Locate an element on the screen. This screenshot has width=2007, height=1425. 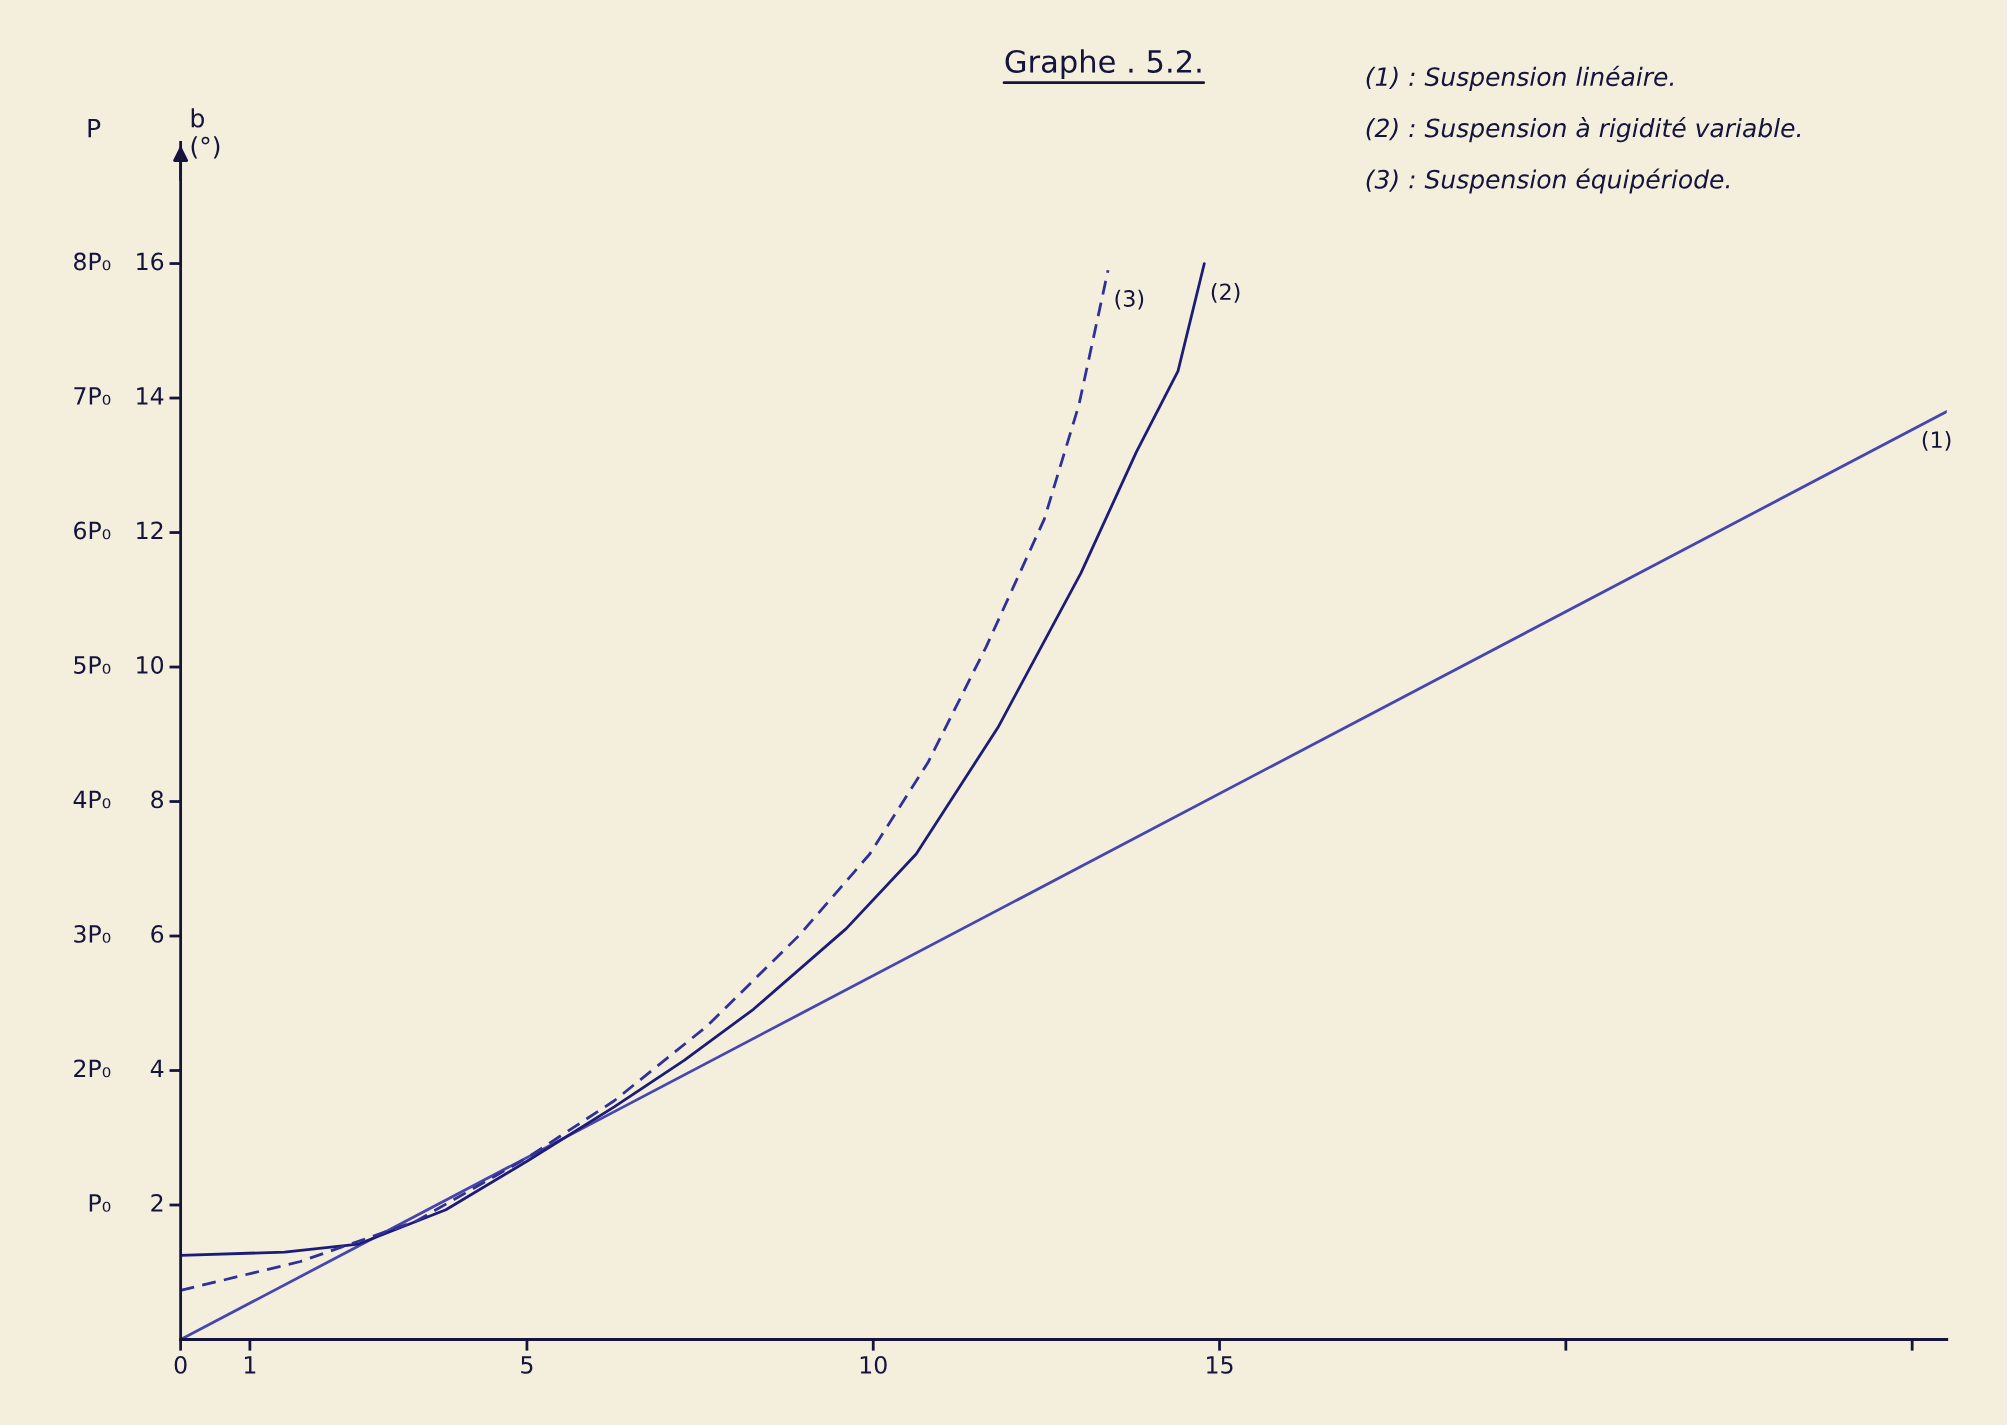
y-tick-label: 8 is located at coordinates (157, 799).